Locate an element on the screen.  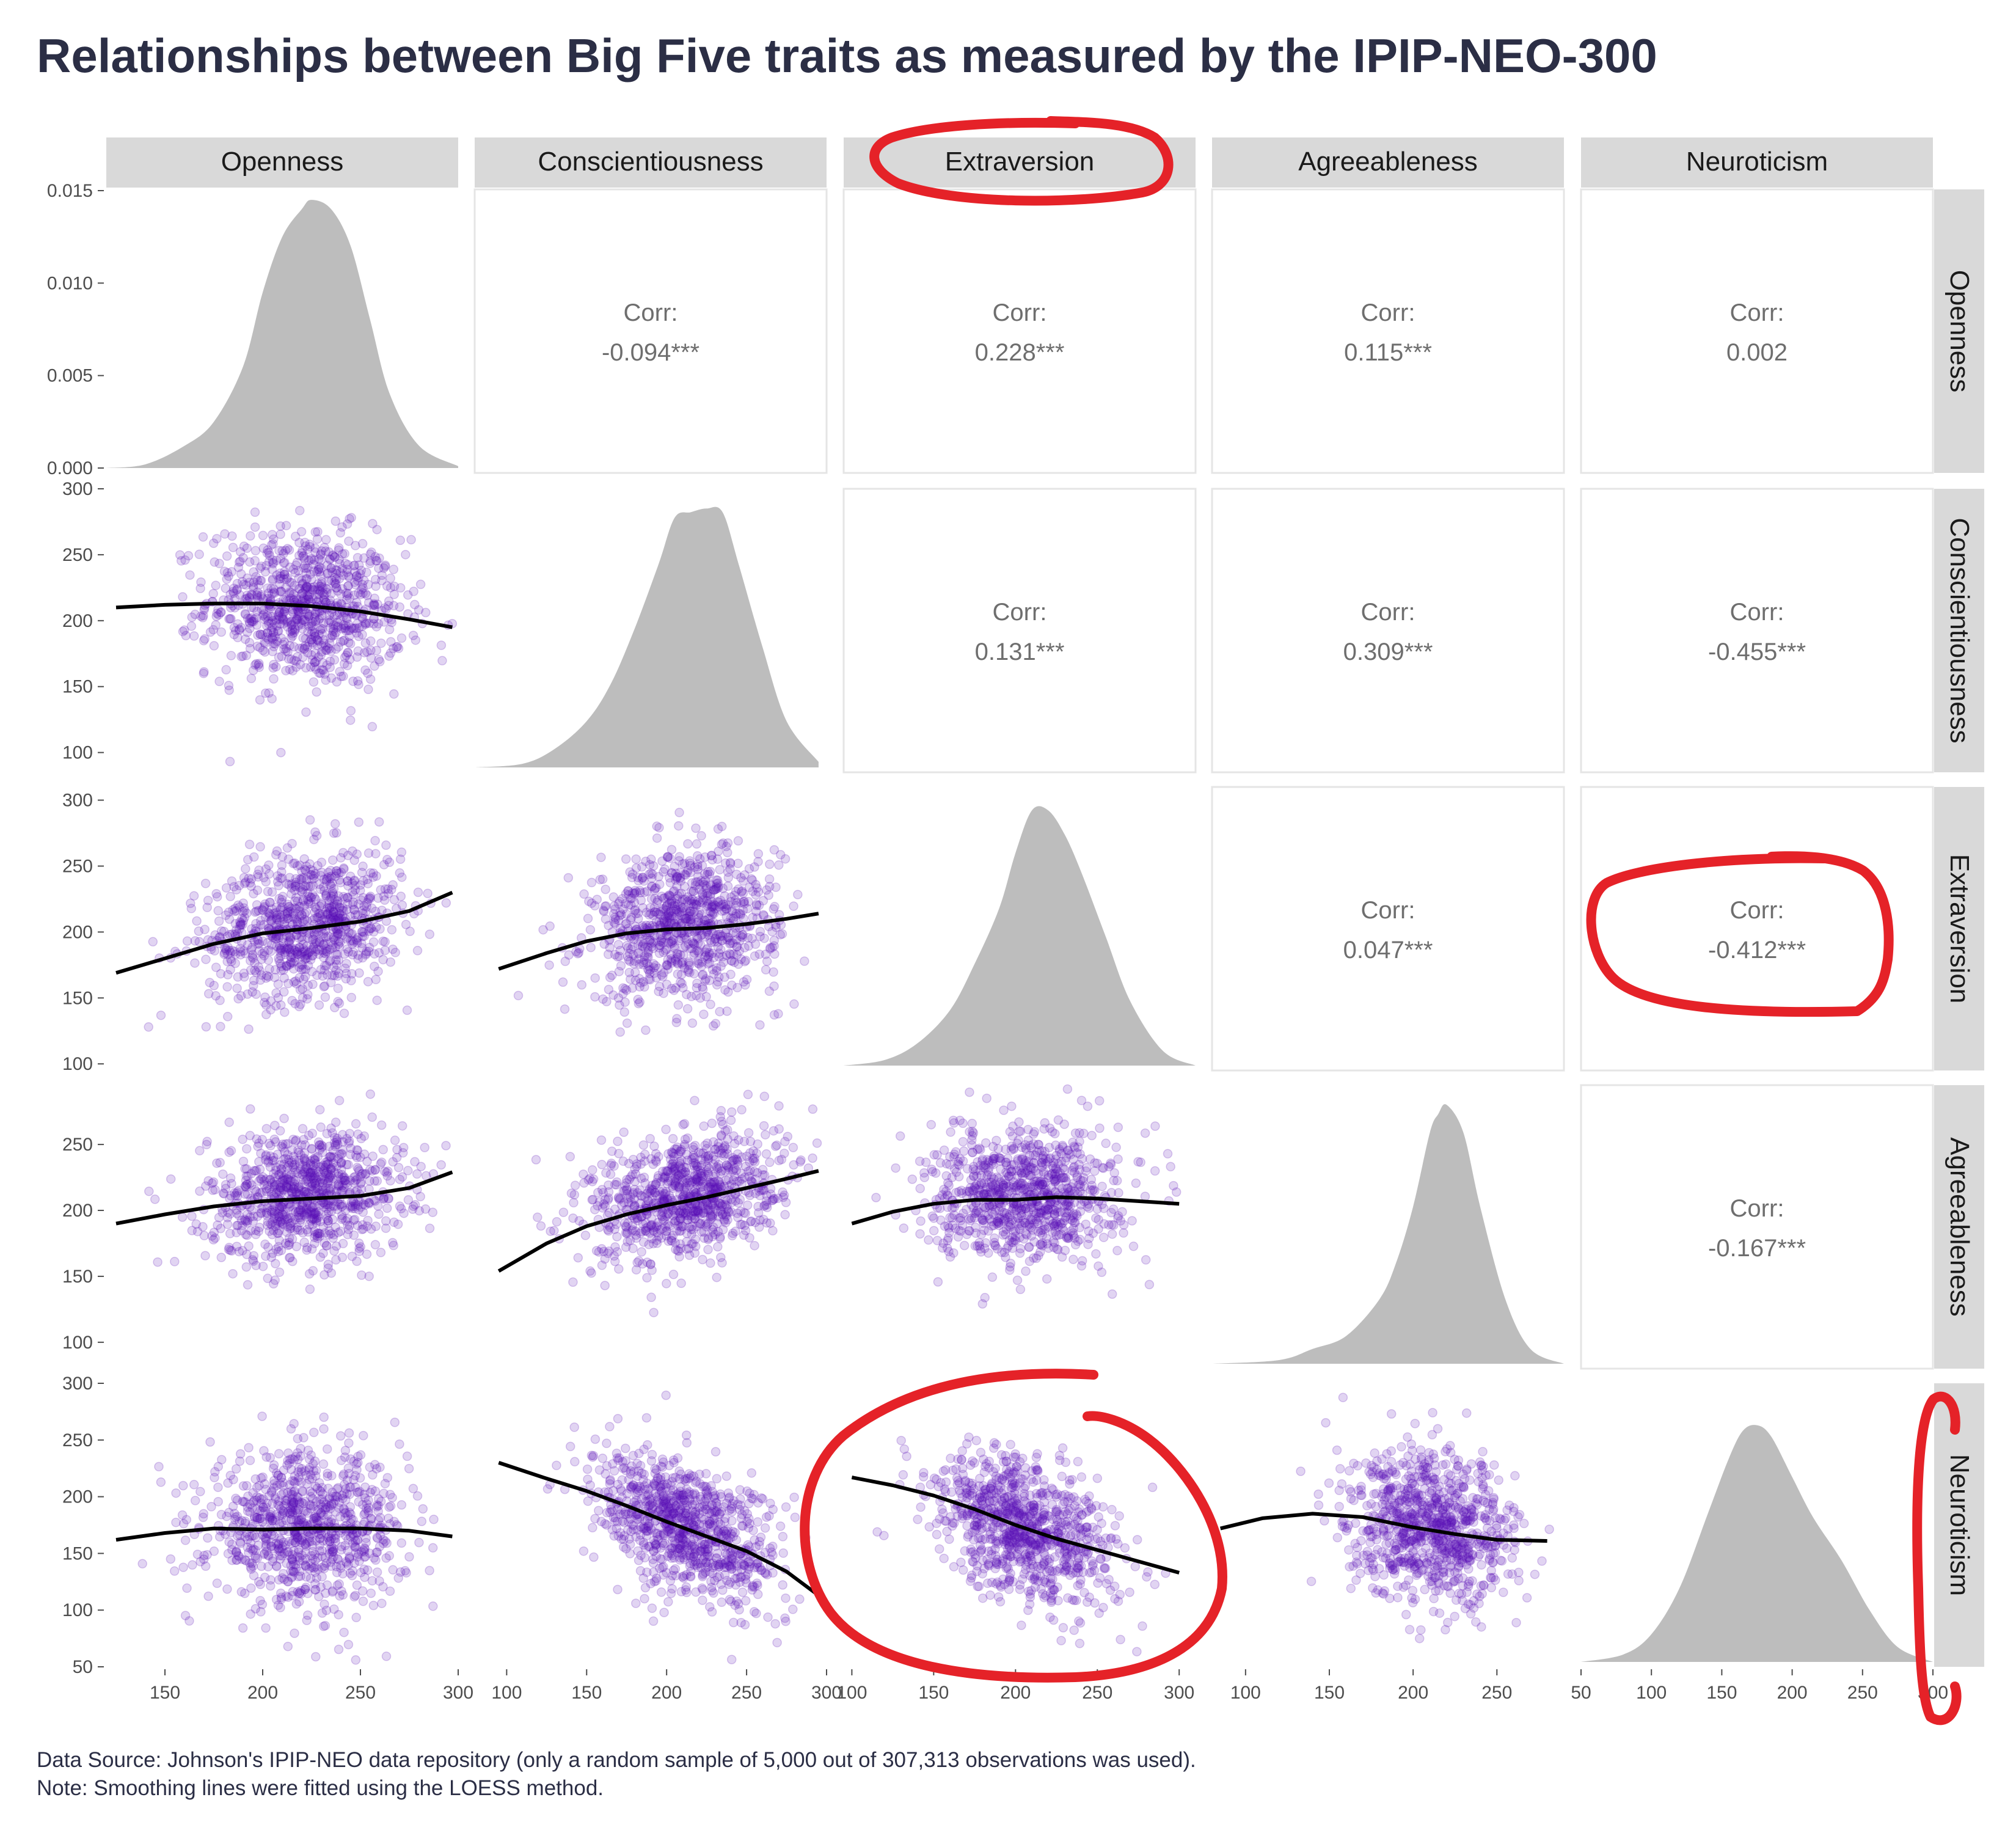
corr-panel-agreeableness-neuroticism is located at coordinates (1757, 1227).